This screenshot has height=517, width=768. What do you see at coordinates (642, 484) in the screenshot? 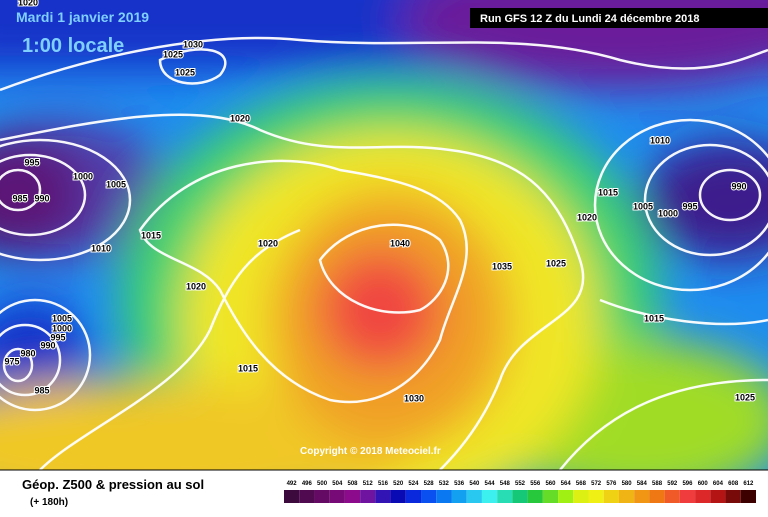
I see `scale-label: 584` at bounding box center [642, 484].